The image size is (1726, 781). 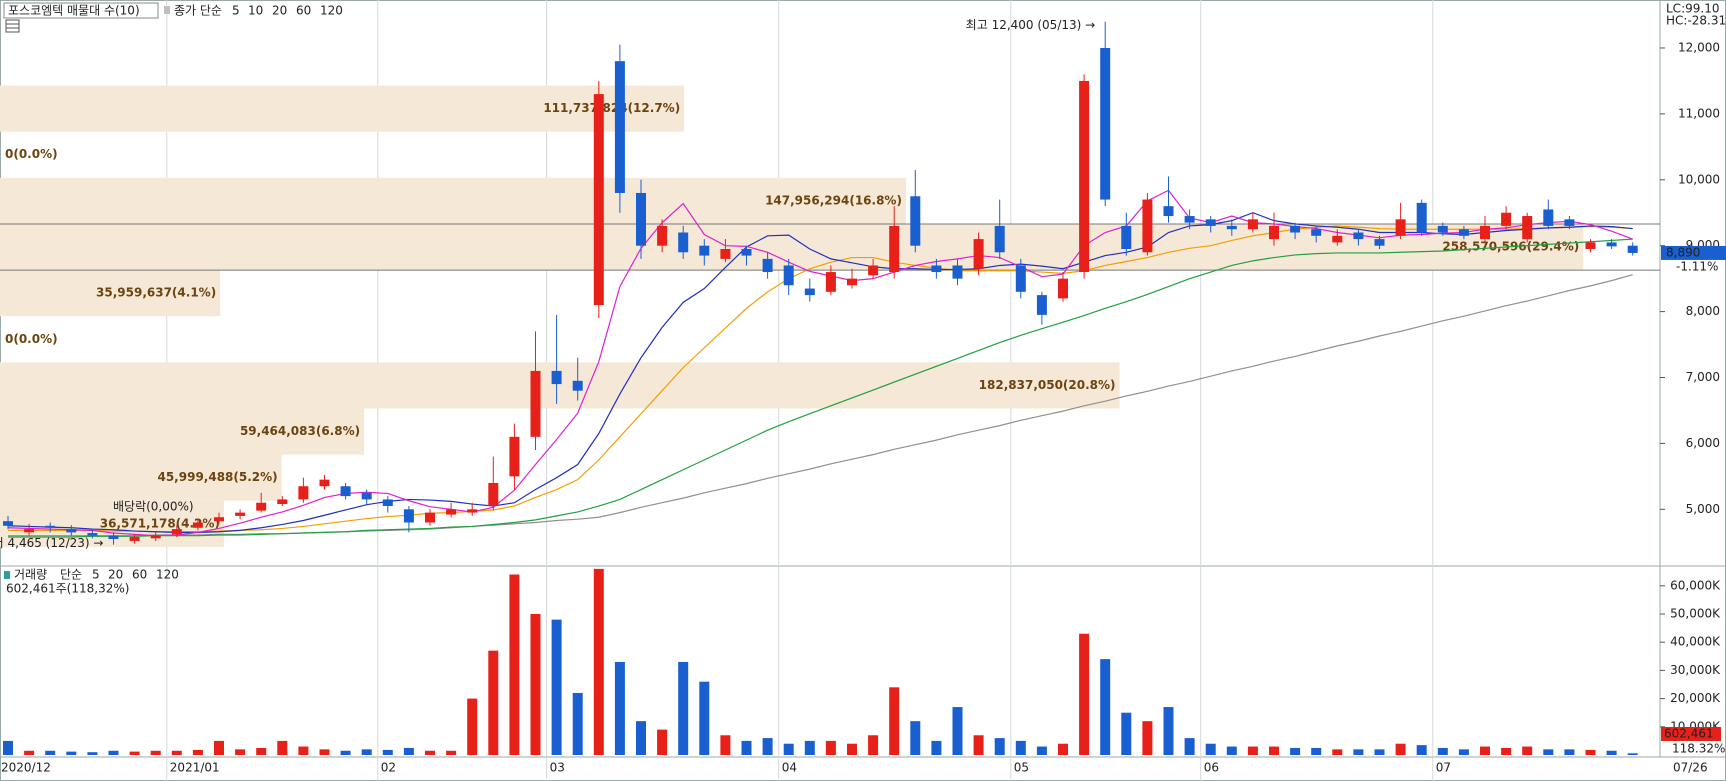 I want to click on last-ratio-label: 118.32%, so click(x=1698, y=749).